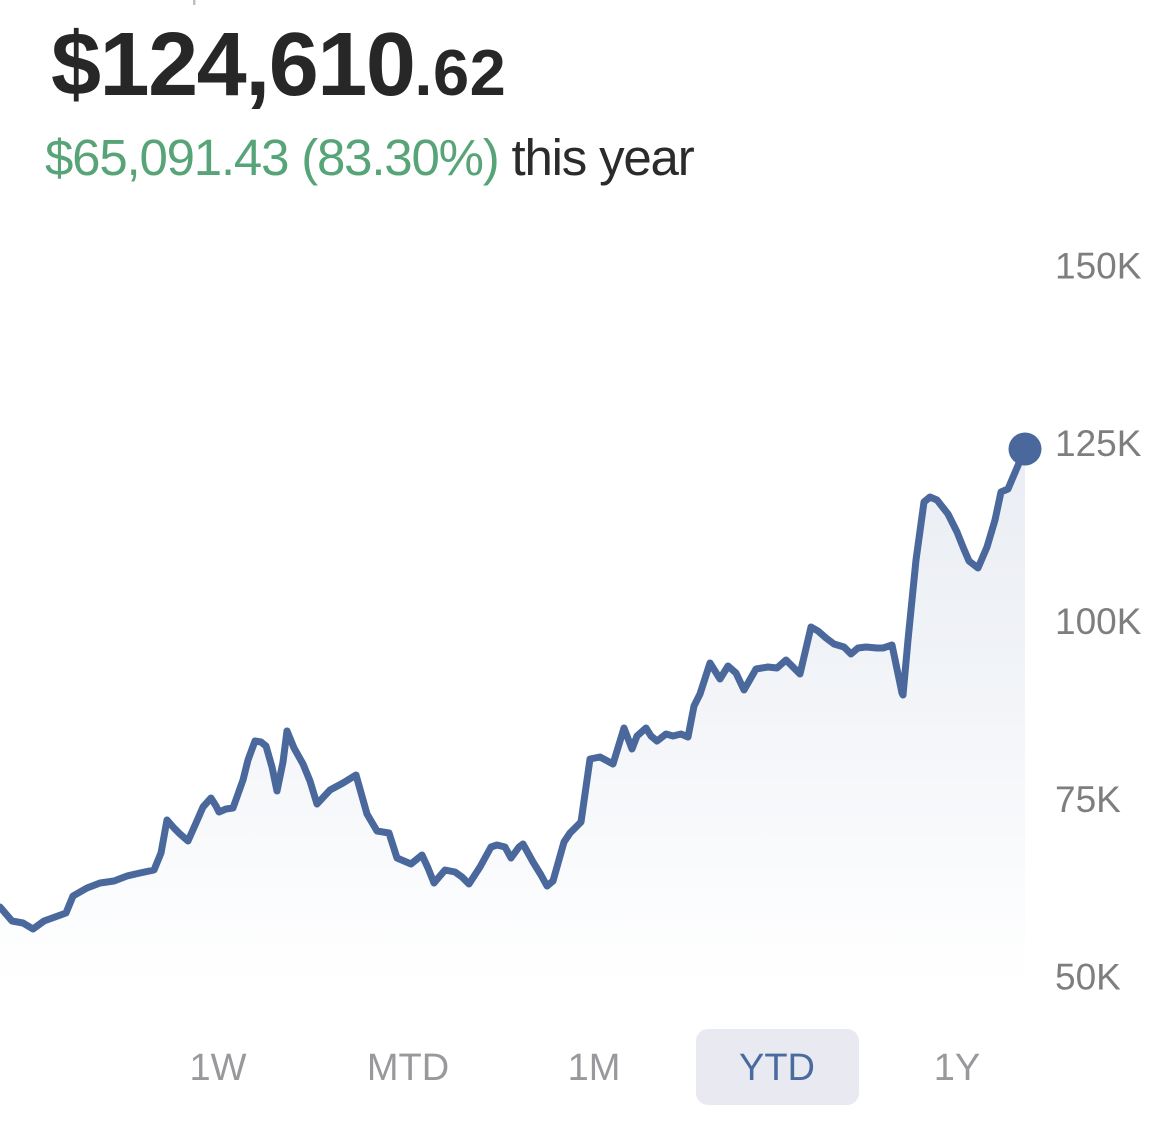  What do you see at coordinates (218, 1068) in the screenshot?
I see `svg-text: 1W` at bounding box center [218, 1068].